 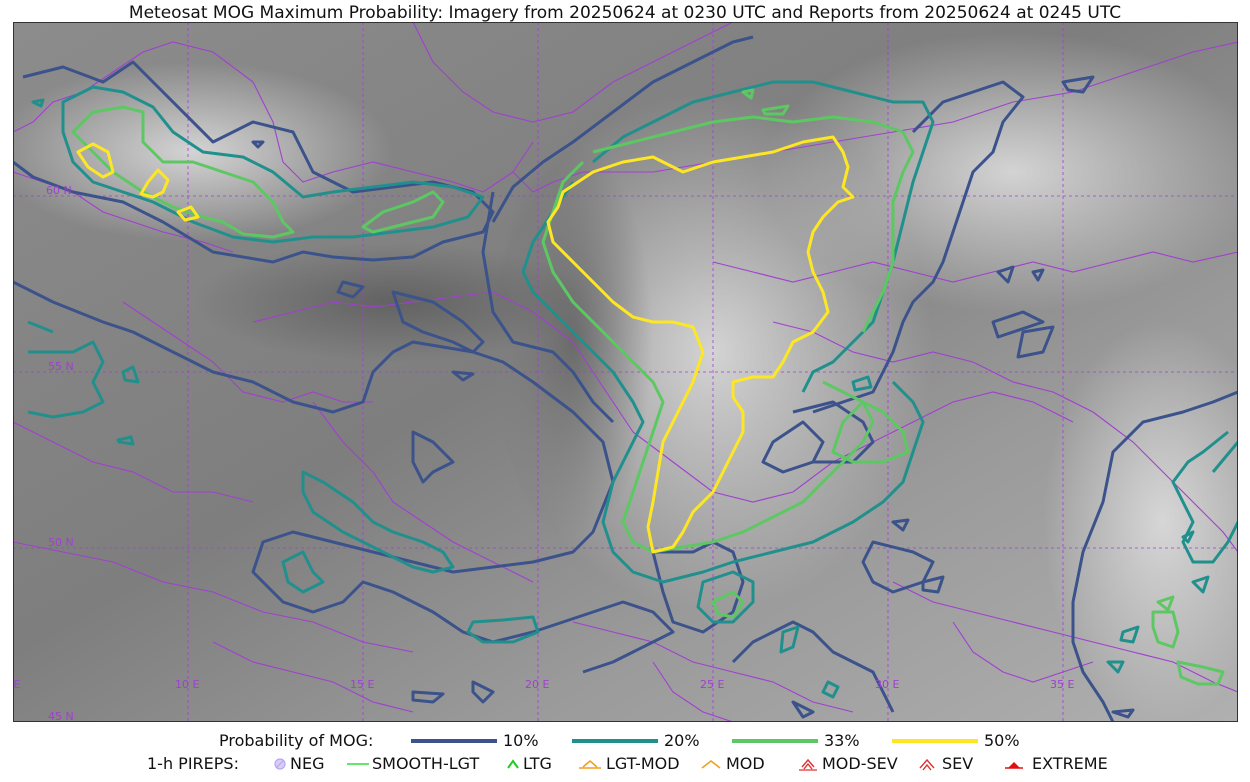 I want to click on legend-label-33pct: 33%, so click(x=842, y=740).